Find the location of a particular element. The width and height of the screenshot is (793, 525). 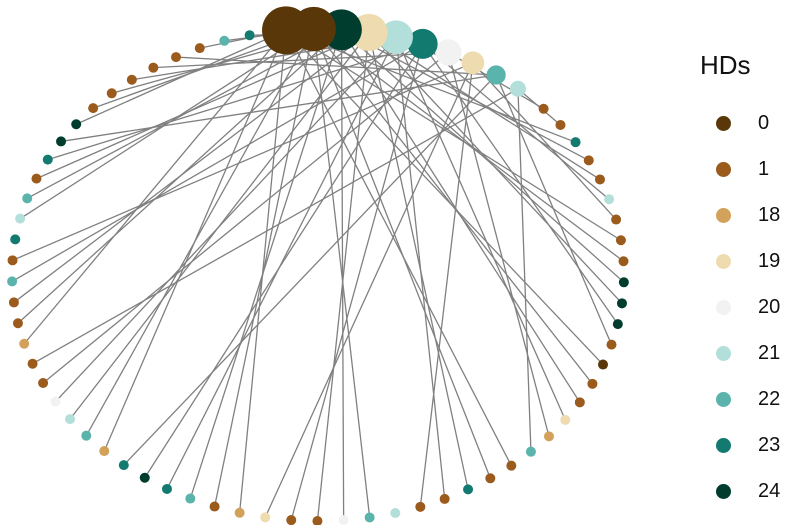

legend-item: 20 is located at coordinates (745, 307).